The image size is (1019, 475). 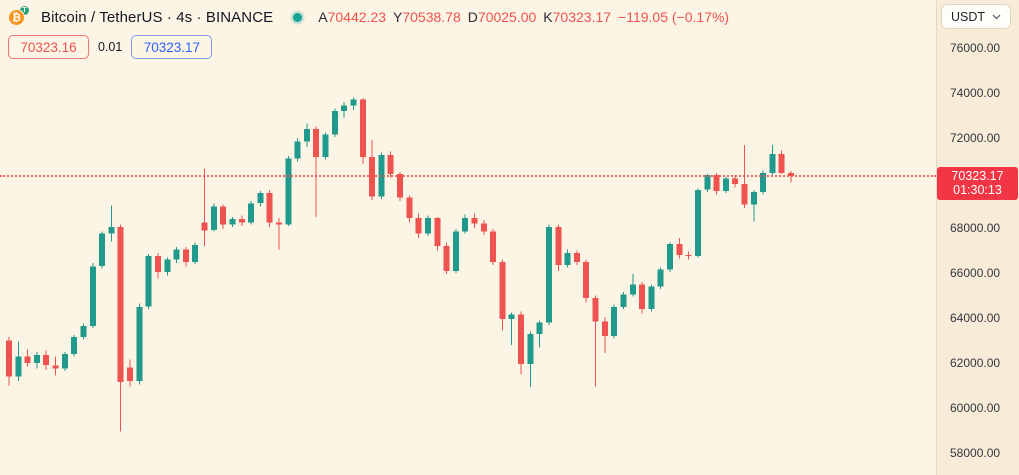 What do you see at coordinates (975, 452) in the screenshot?
I see `price-axis-label: 58000.00` at bounding box center [975, 452].